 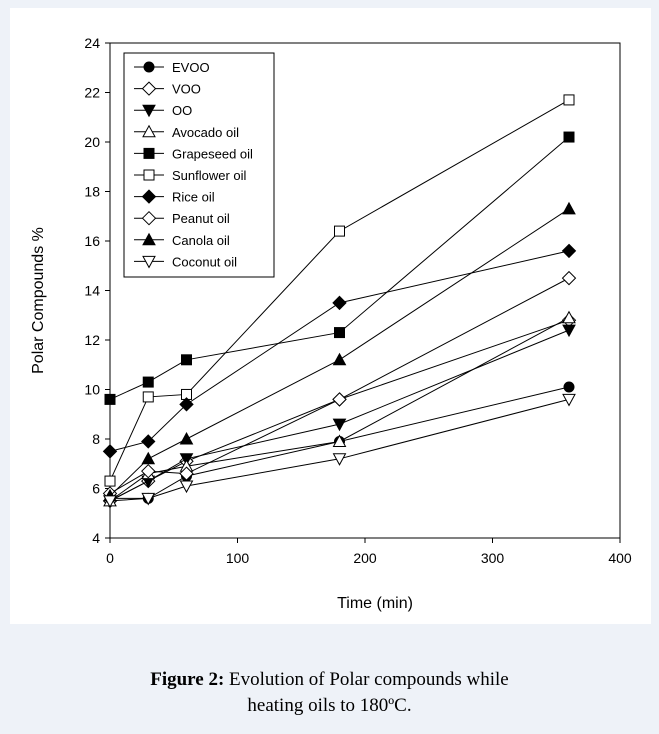 What do you see at coordinates (366, 679) in the screenshot?
I see `caption-text-line1: Evolution of Polar compounds while` at bounding box center [366, 679].